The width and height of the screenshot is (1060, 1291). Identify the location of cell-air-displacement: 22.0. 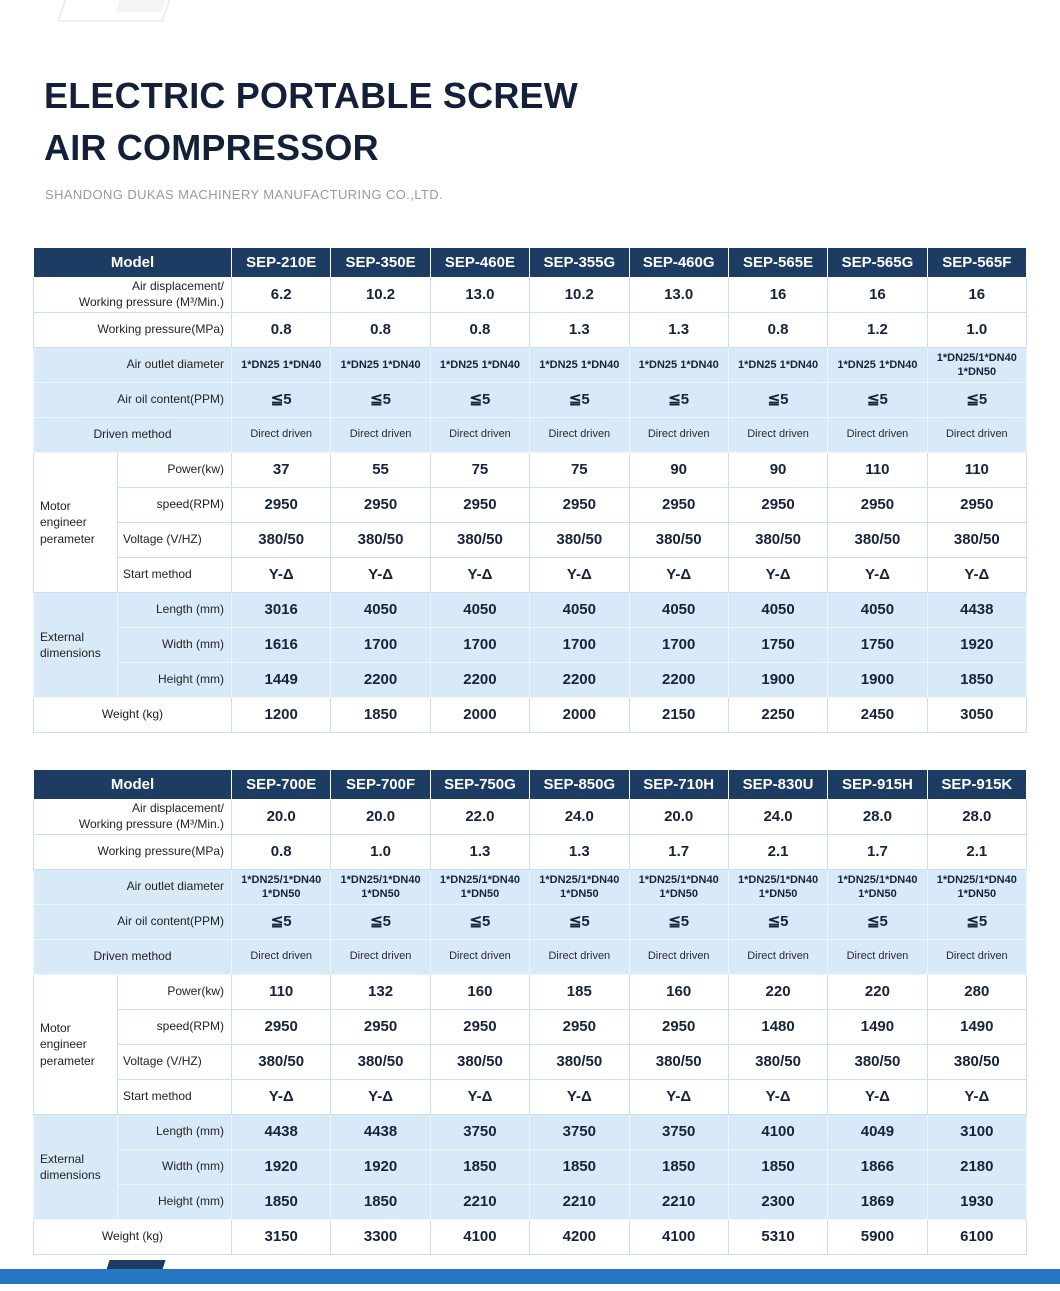
(480, 817).